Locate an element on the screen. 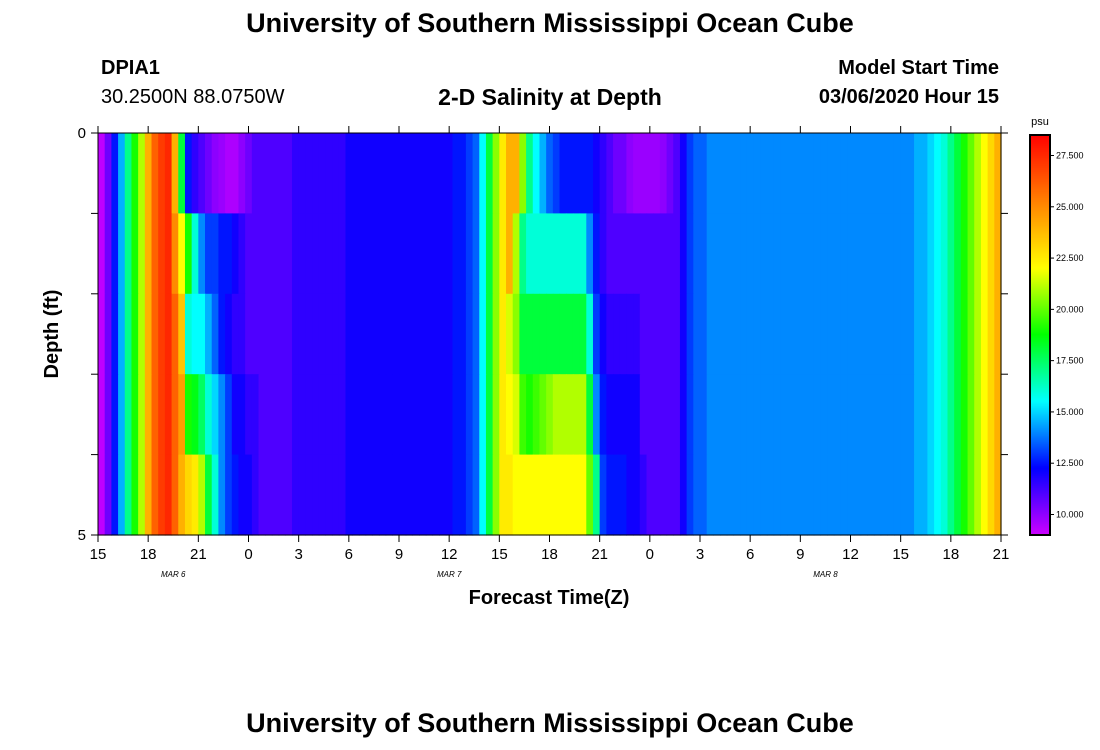  colorbar-tick-label: 25.000 is located at coordinates (1070, 207).